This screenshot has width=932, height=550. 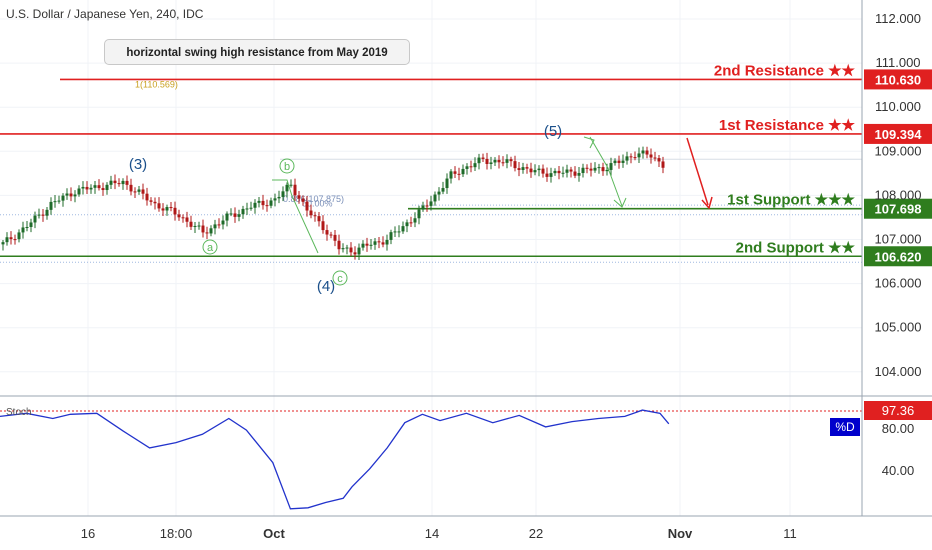 I want to click on price-tag-label: 109.394, so click(x=899, y=134).